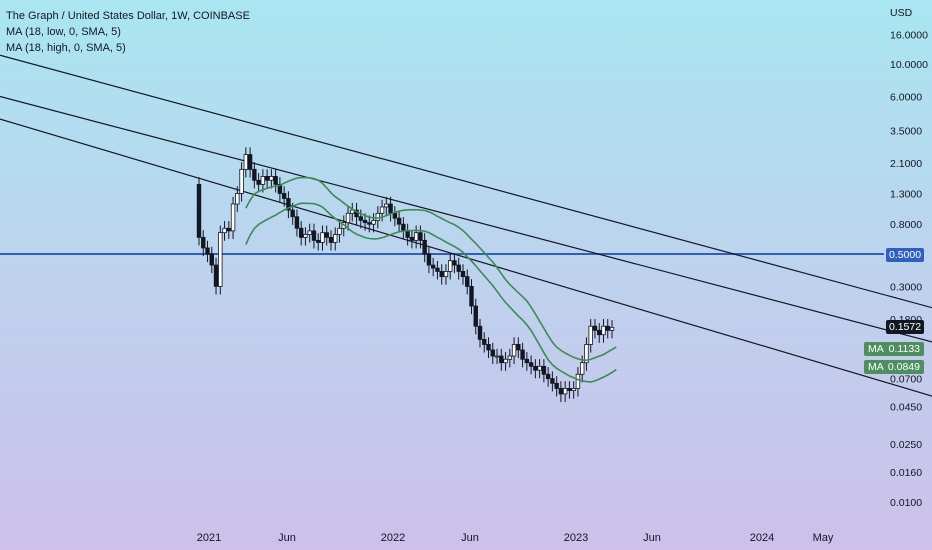 This screenshot has height=550, width=932. I want to click on price-axis-label: 10.0000, so click(909, 65).